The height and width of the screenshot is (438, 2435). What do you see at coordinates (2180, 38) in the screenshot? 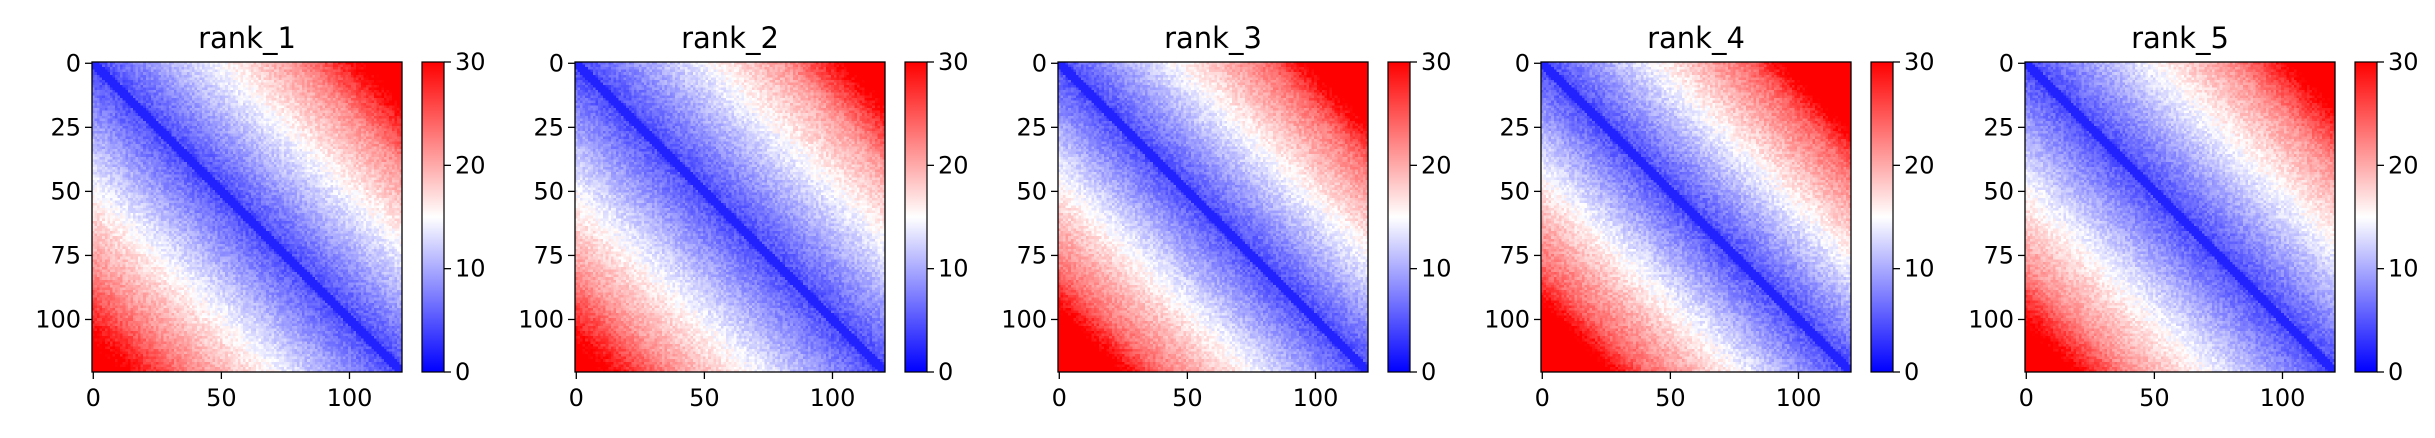
I see `chart-title: rank_5` at bounding box center [2180, 38].